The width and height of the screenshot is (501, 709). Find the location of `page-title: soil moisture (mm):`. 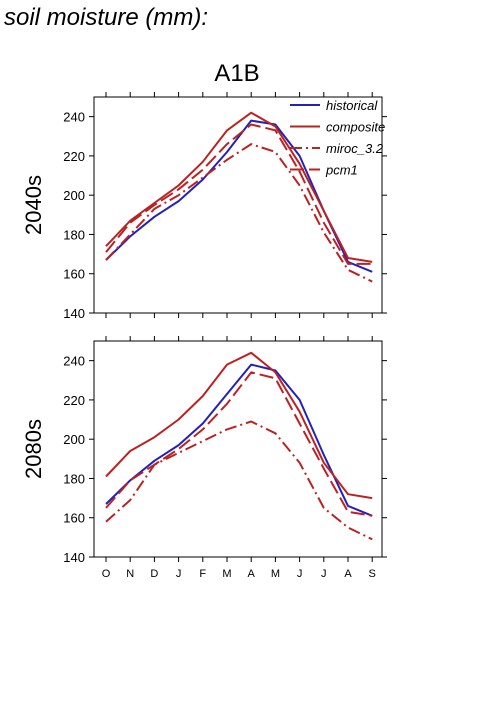

page-title: soil moisture (mm): is located at coordinates (106, 17).